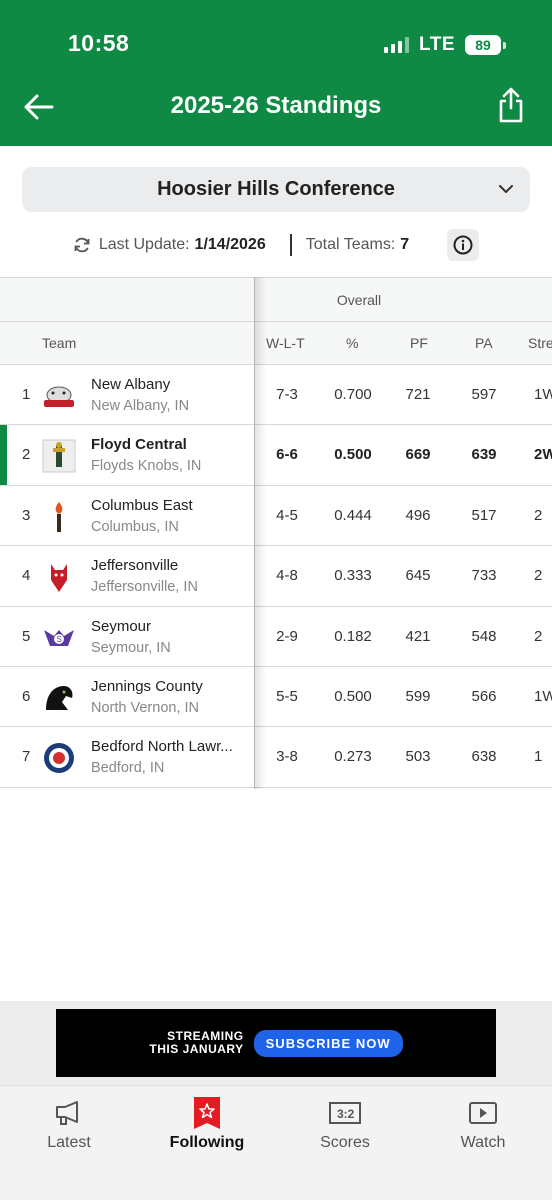  I want to click on streak-value: 2, so click(538, 515).